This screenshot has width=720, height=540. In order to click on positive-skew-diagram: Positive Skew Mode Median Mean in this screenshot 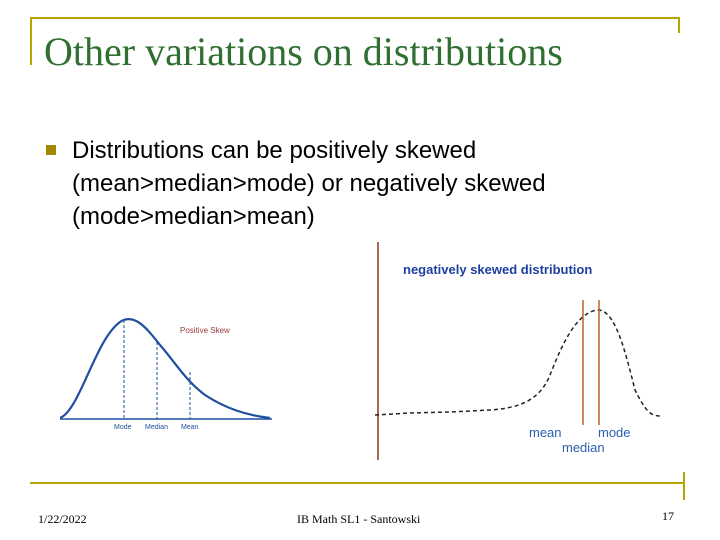, I will do `click(166, 374)`.